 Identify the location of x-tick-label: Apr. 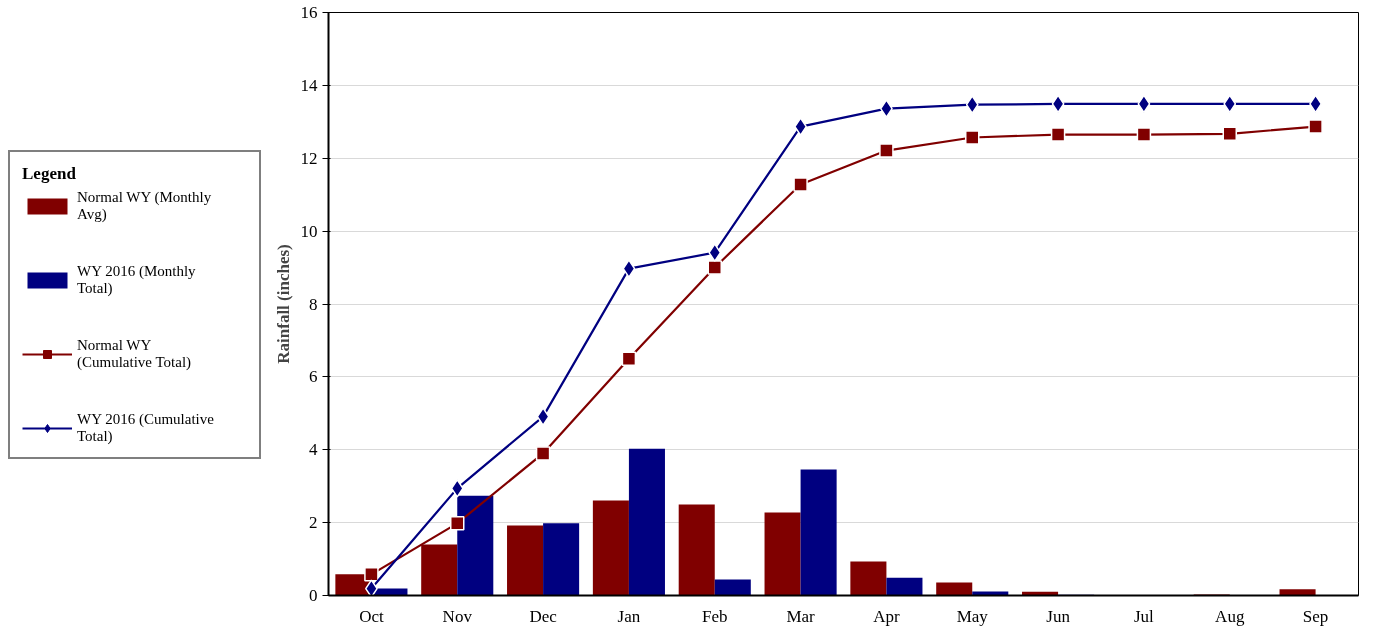
(886, 616).